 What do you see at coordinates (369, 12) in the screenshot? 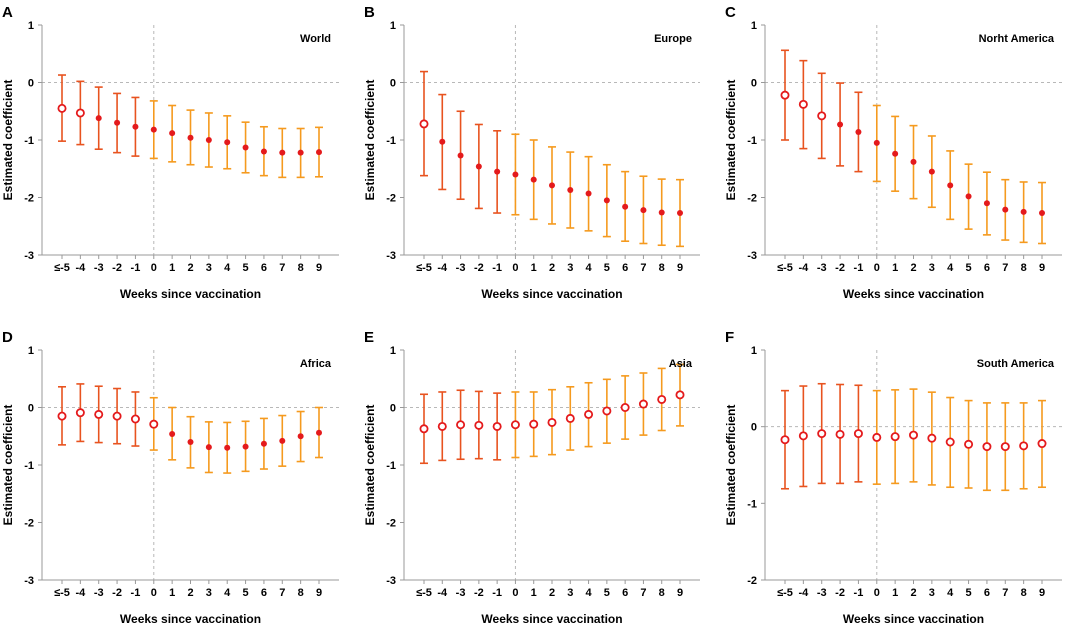
I see `panel-letter: B` at bounding box center [369, 12].